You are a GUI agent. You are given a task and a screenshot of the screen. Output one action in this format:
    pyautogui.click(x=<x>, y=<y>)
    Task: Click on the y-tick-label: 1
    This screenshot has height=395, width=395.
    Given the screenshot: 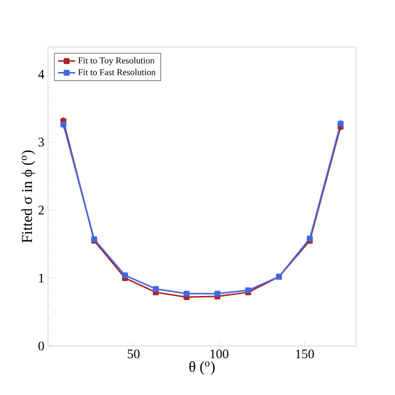 What is the action you would take?
    pyautogui.click(x=41, y=278)
    